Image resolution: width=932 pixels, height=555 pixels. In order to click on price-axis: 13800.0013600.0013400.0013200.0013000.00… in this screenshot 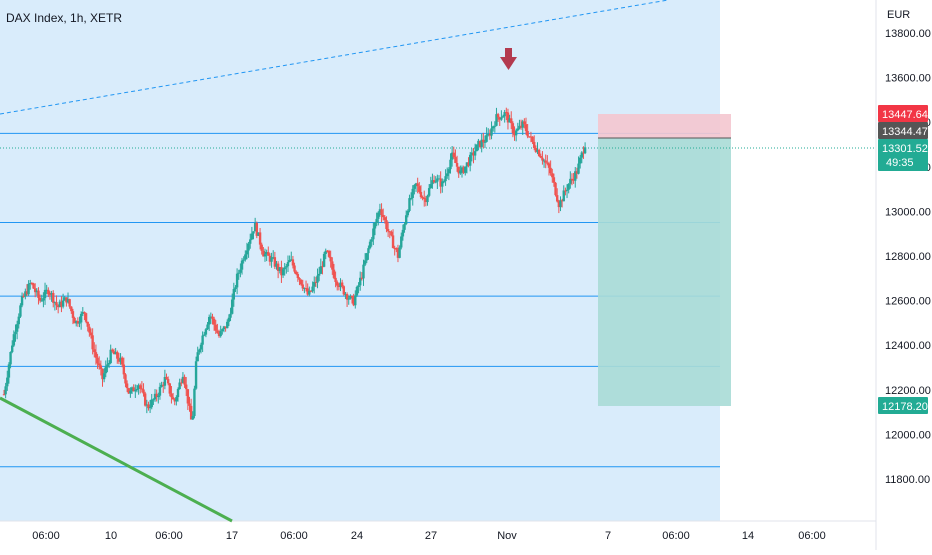, I will do `click(908, 257)`.